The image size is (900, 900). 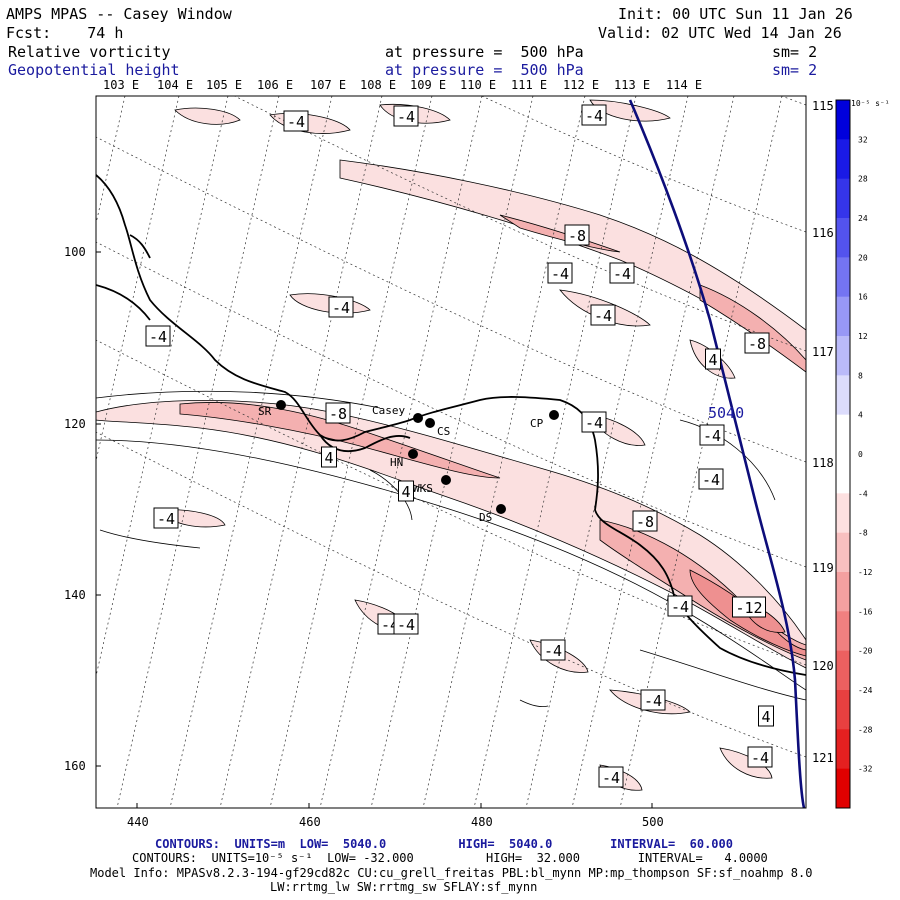 What do you see at coordinates (684, 85) in the screenshot?
I see `lon-label-top: 114 E` at bounding box center [684, 85].